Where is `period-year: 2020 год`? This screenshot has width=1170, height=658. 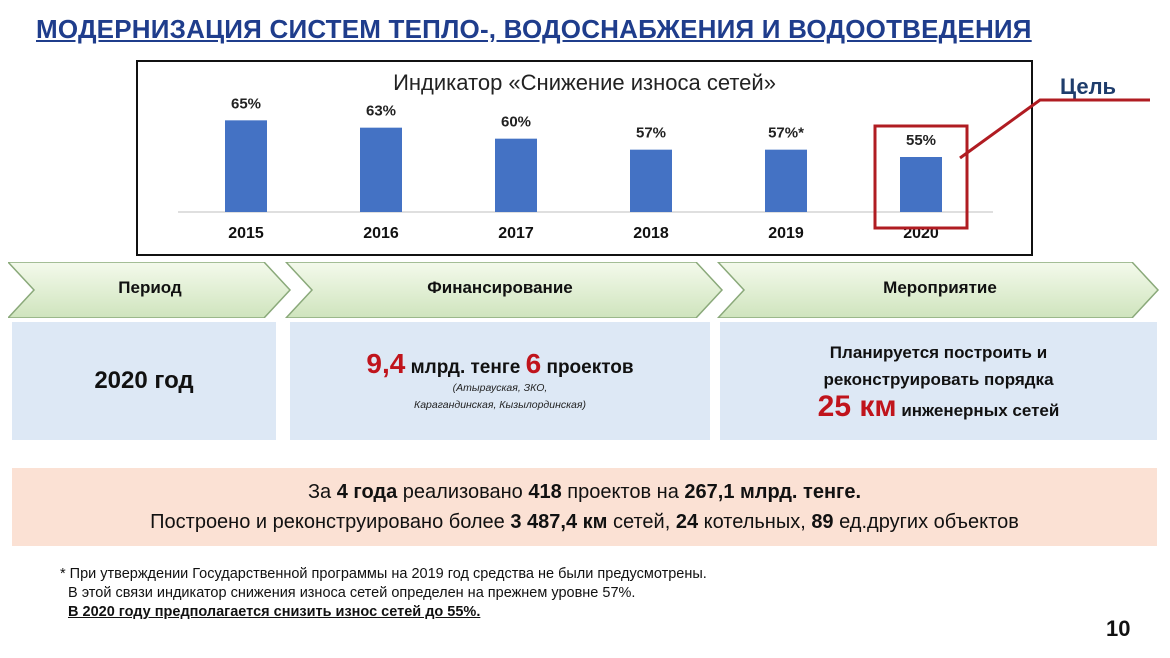 period-year: 2020 год is located at coordinates (144, 380).